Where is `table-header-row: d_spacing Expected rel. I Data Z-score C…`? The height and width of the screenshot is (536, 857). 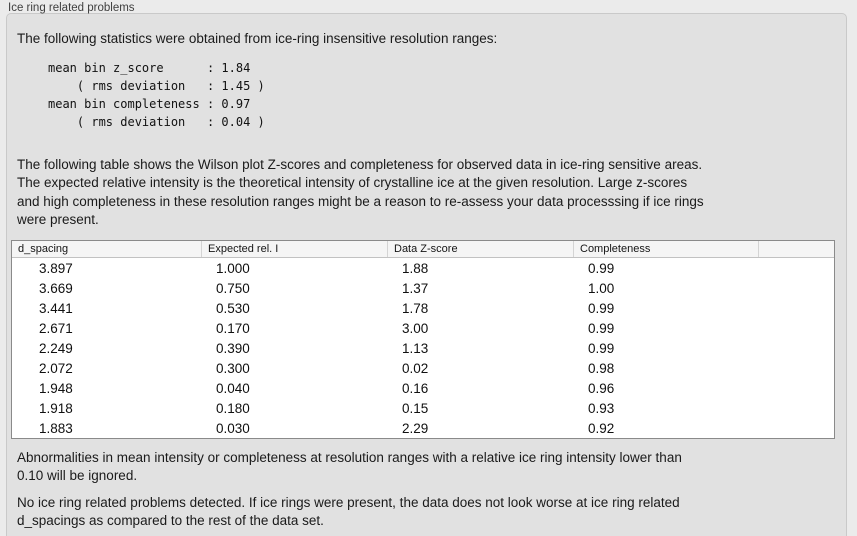
table-header-row: d_spacing Expected rel. I Data Z-score C… is located at coordinates (423, 249).